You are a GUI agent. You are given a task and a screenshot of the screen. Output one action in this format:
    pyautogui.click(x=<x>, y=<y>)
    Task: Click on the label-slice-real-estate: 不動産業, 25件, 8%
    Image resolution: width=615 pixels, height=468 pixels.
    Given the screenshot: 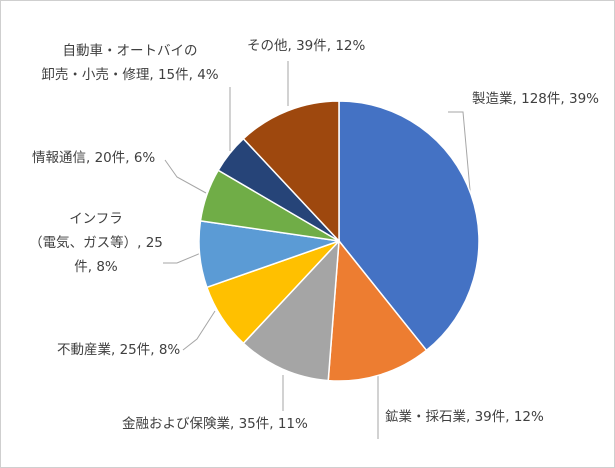 What is the action you would take?
    pyautogui.click(x=119, y=350)
    